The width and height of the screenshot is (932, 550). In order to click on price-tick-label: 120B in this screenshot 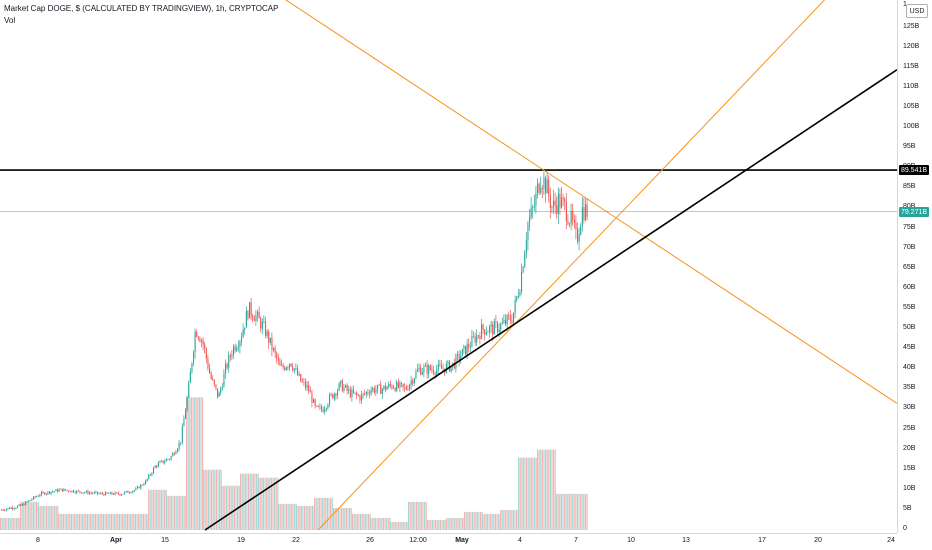, I will do `click(911, 46)`.